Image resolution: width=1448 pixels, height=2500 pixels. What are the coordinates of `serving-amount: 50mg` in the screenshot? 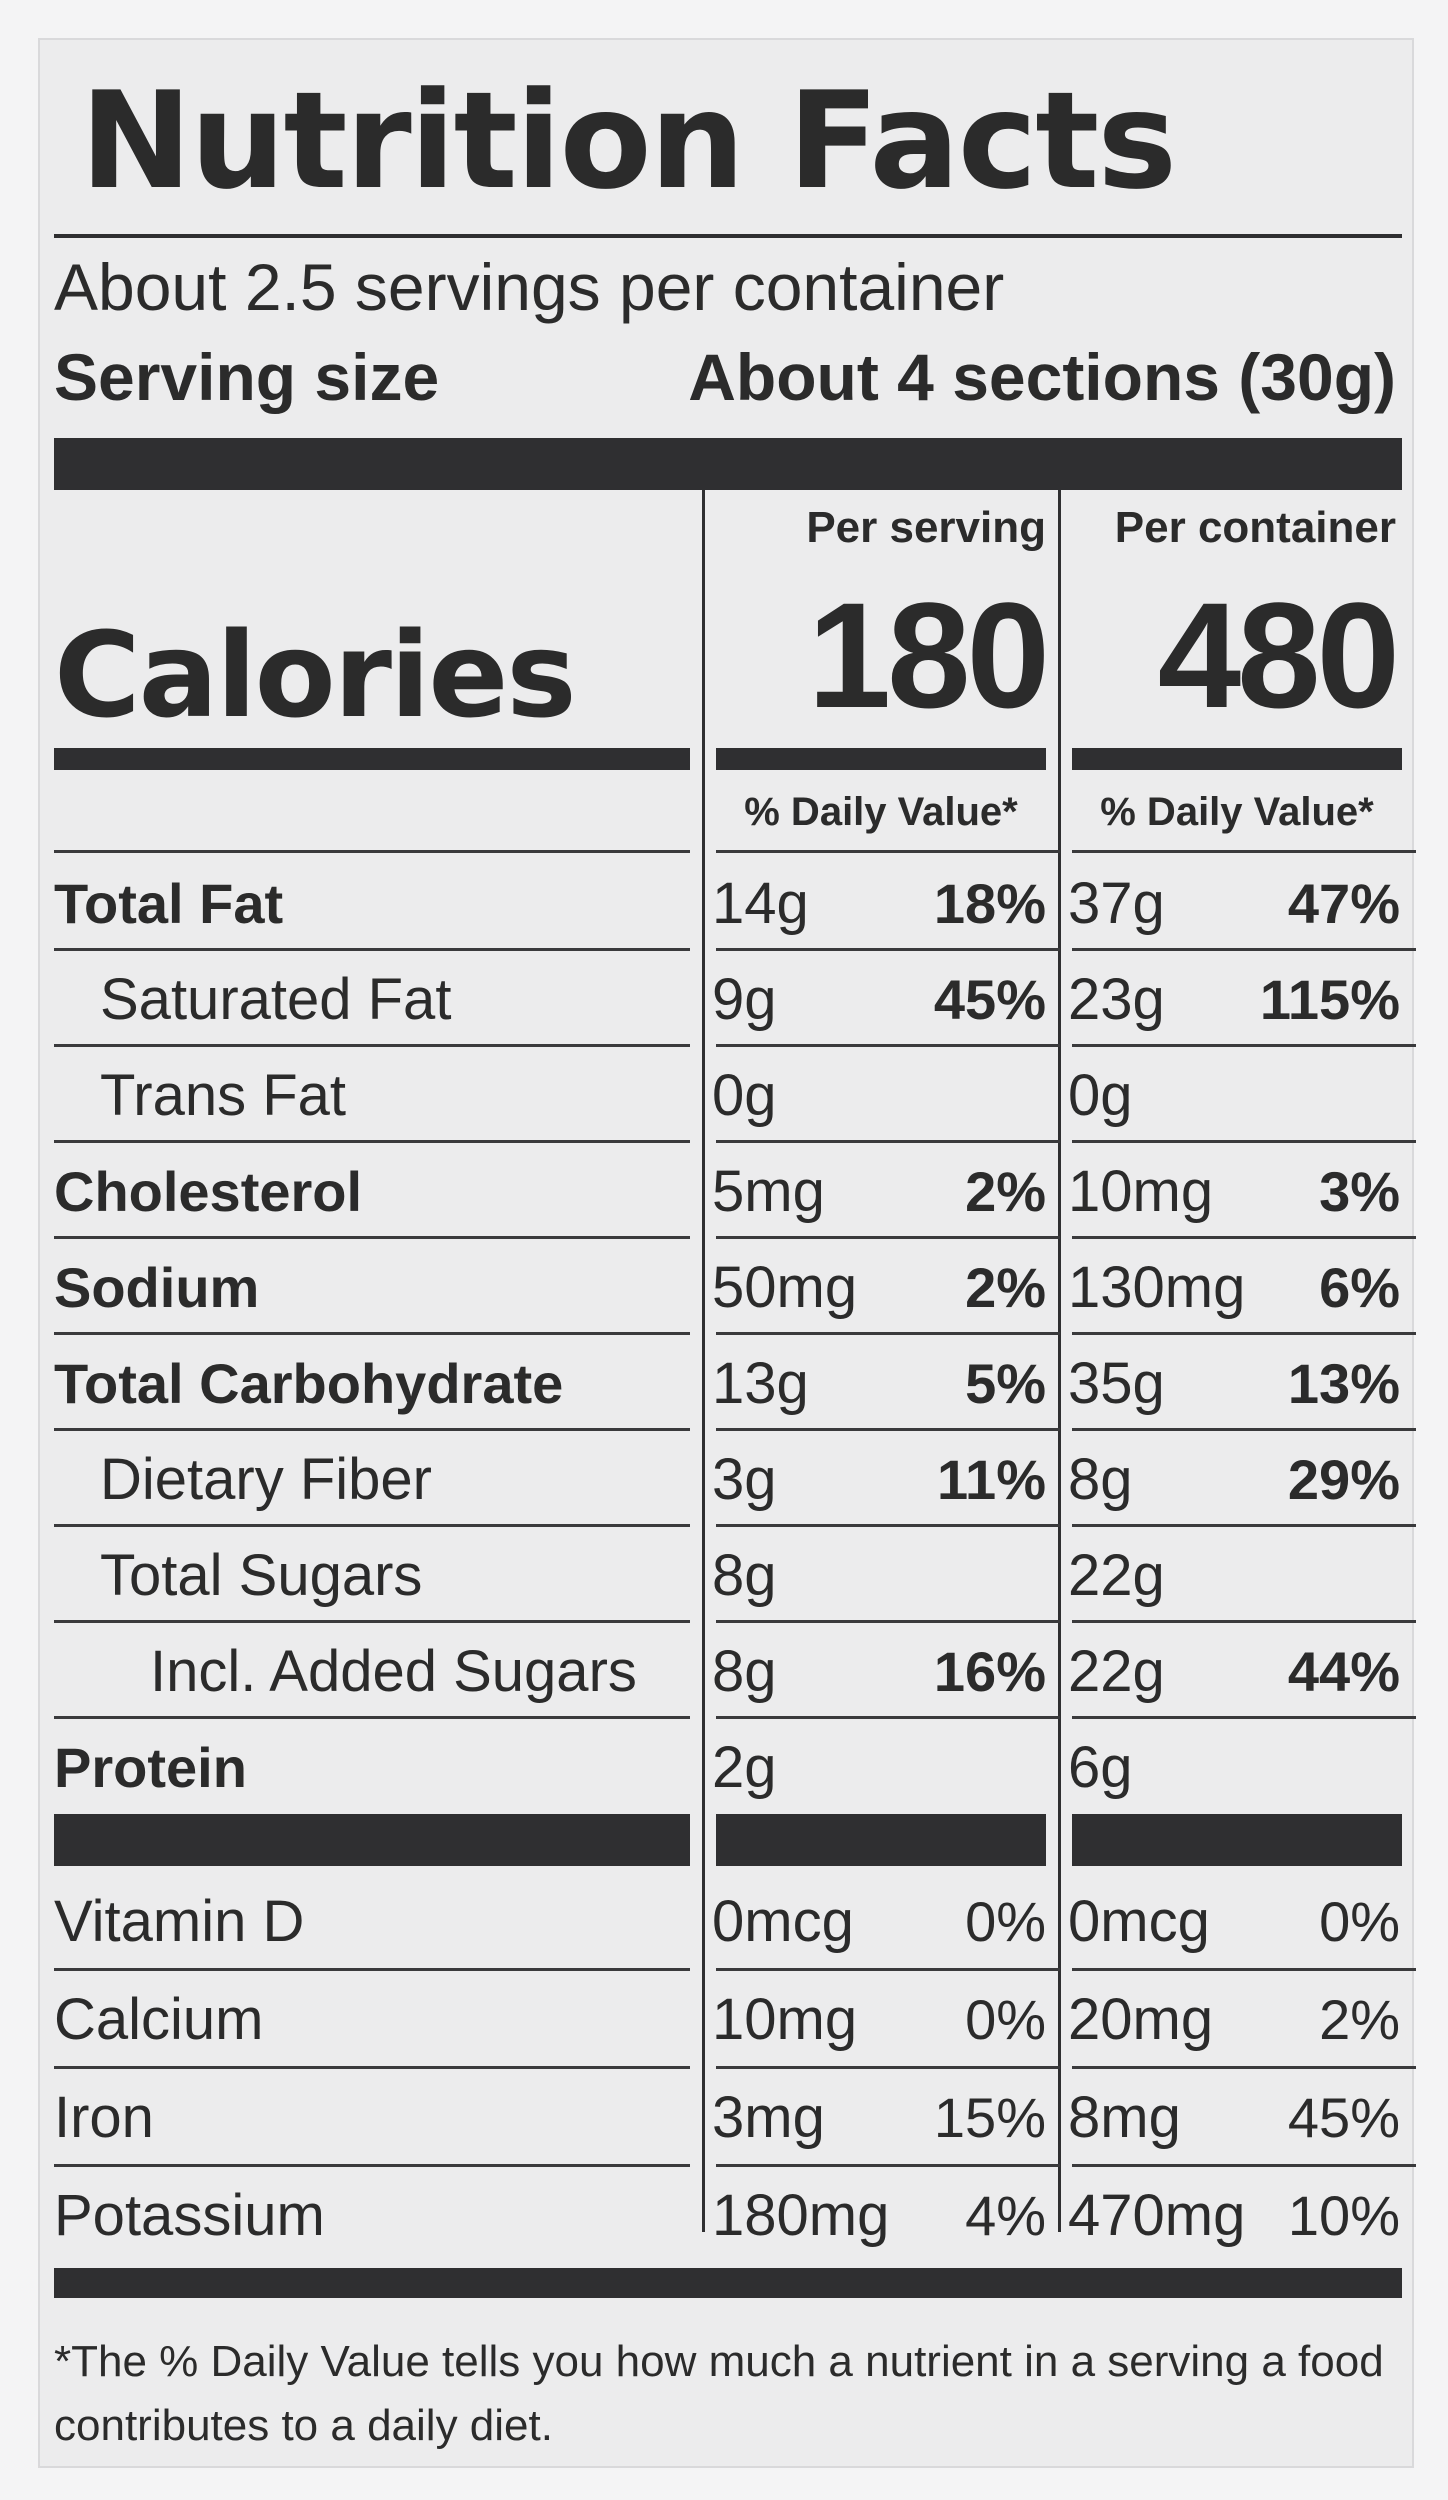 It's located at (785, 1287).